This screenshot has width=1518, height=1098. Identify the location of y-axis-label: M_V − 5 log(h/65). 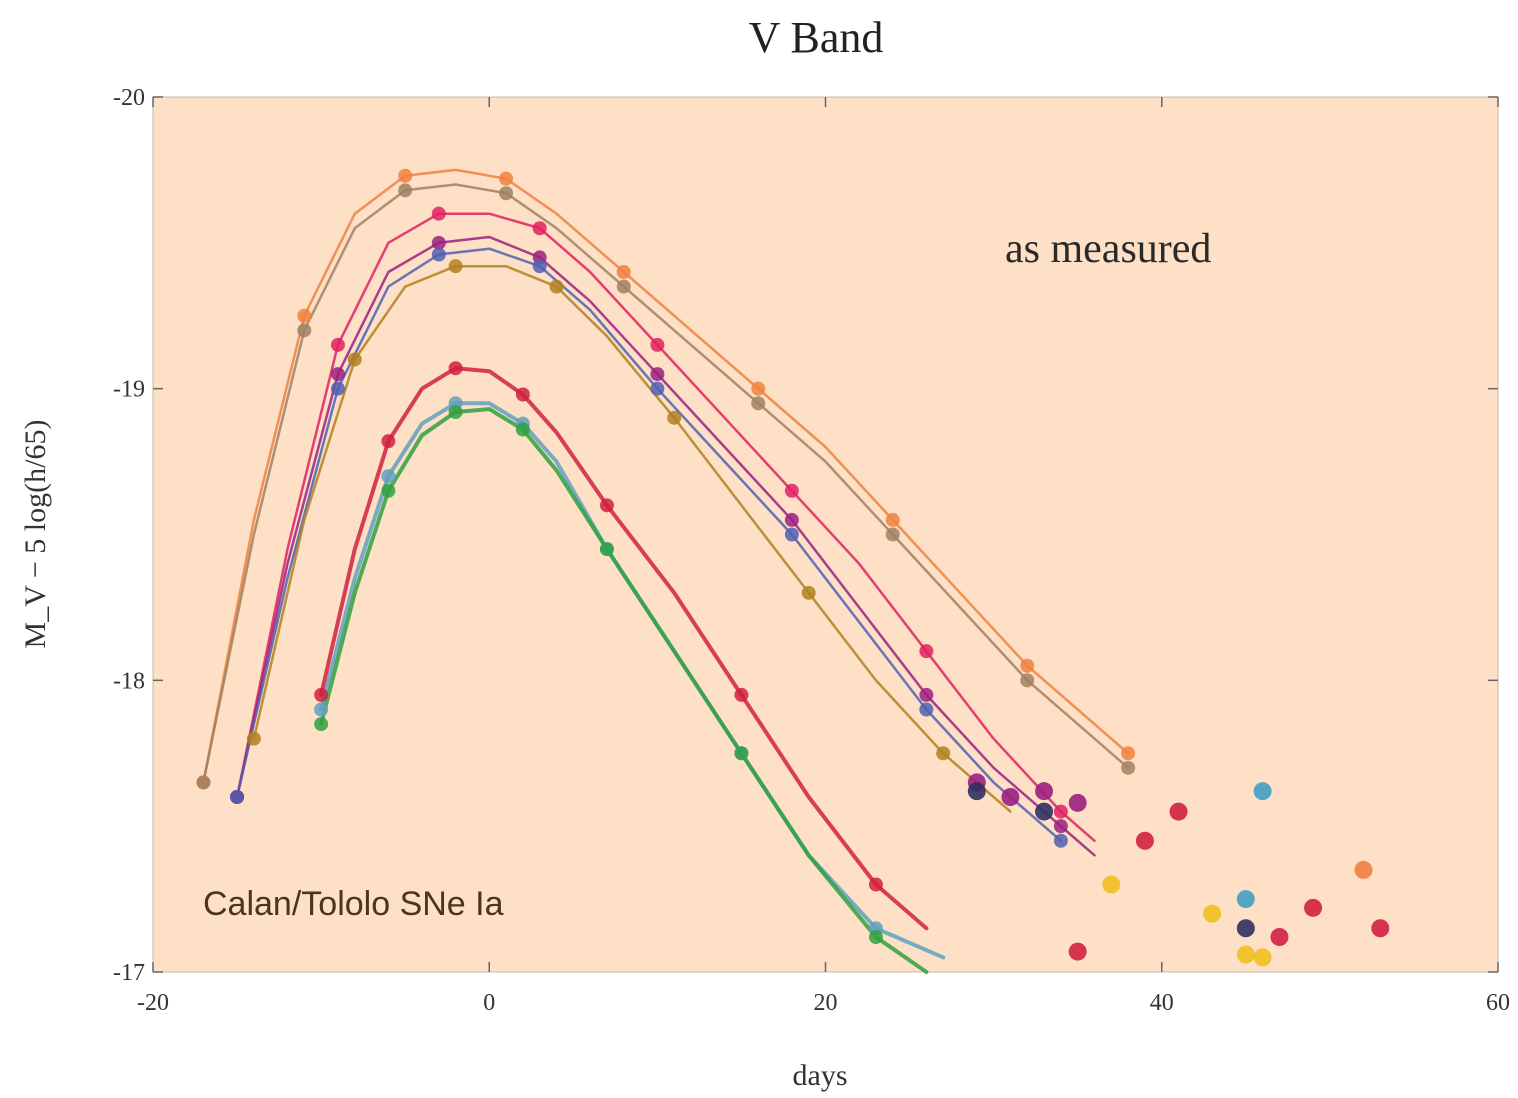
(35, 534).